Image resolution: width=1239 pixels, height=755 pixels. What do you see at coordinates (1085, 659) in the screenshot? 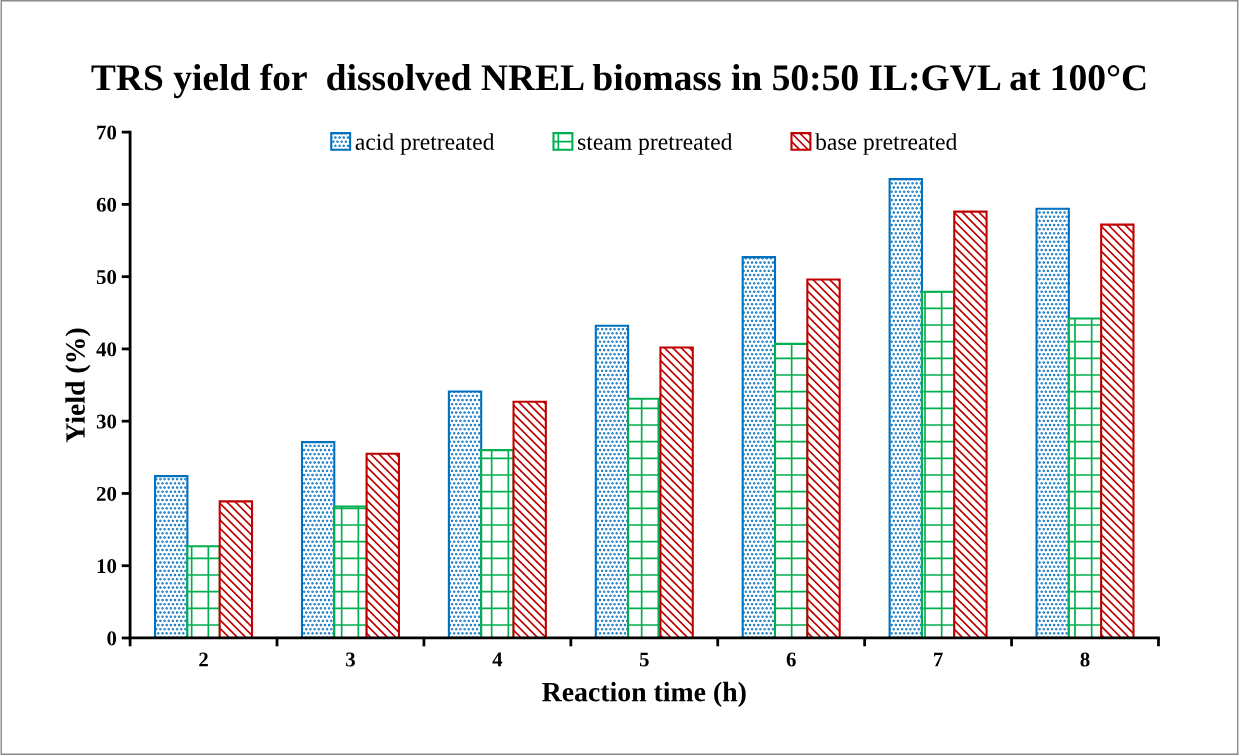
I see `x-tick-label: 8` at bounding box center [1085, 659].